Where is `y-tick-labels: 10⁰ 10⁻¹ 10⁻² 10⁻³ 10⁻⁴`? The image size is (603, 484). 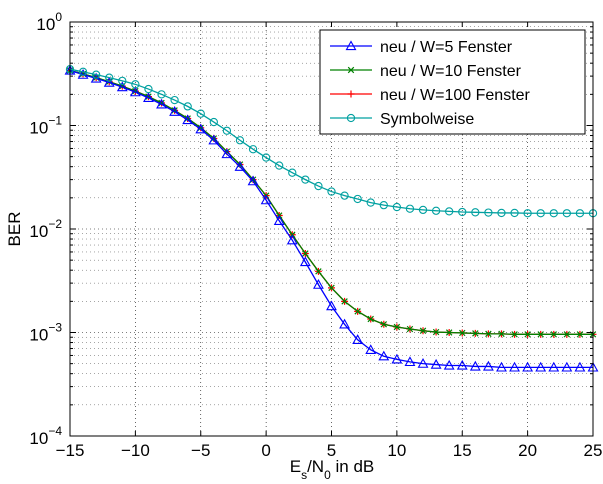 y-tick-labels: 10⁰ 10⁻¹ 10⁻² 10⁻³ 10⁻⁴ is located at coordinates (45, 229).